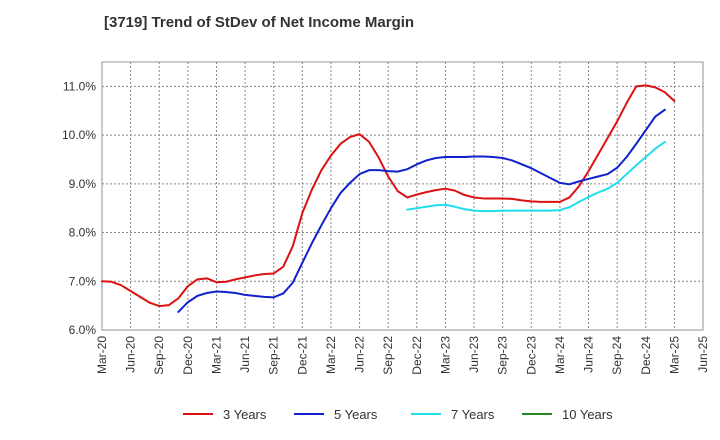 Image resolution: width=720 pixels, height=440 pixels. What do you see at coordinates (674, 355) in the screenshot?
I see `x-tick-label: Mar-25` at bounding box center [674, 355].